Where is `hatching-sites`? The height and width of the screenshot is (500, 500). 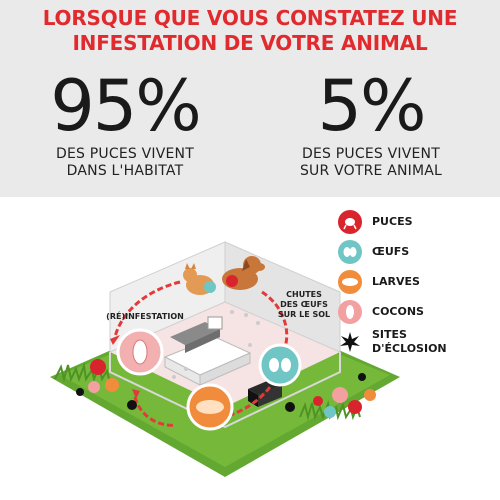 hatching-sites is located at coordinates (221, 392).